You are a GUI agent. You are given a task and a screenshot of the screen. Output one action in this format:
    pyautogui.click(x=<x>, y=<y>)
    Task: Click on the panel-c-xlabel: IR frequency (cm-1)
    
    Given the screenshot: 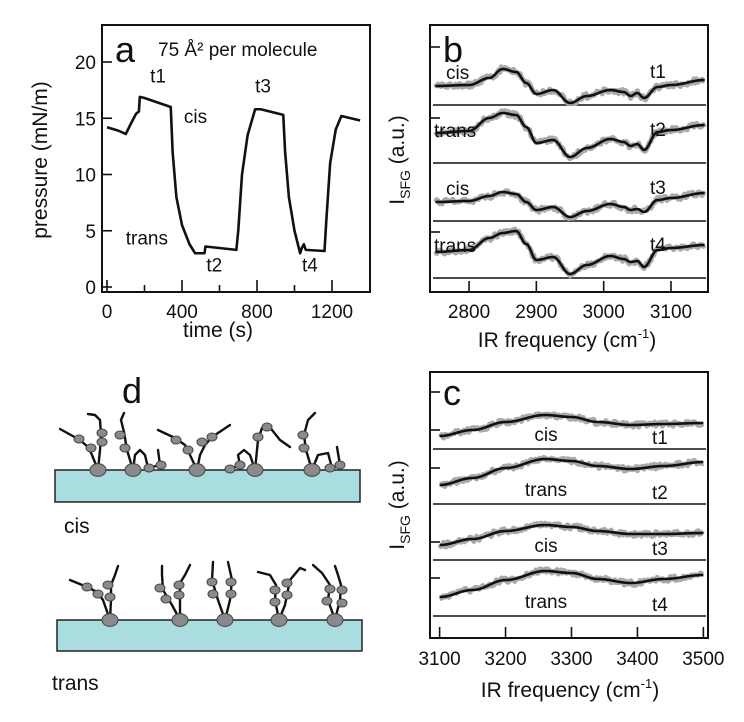 What is the action you would take?
    pyautogui.click(x=570, y=689)
    